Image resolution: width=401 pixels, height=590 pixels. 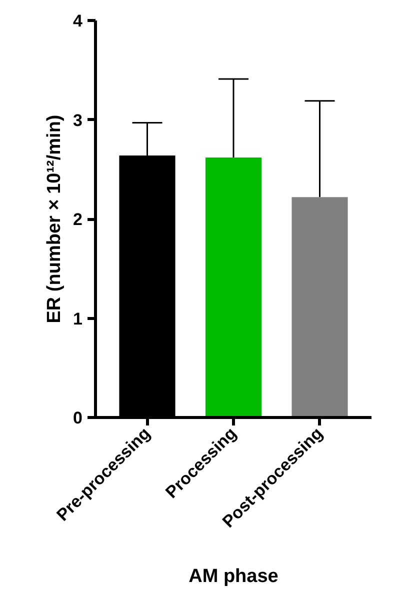 I want to click on y-tick-label: 0, so click(x=78, y=418).